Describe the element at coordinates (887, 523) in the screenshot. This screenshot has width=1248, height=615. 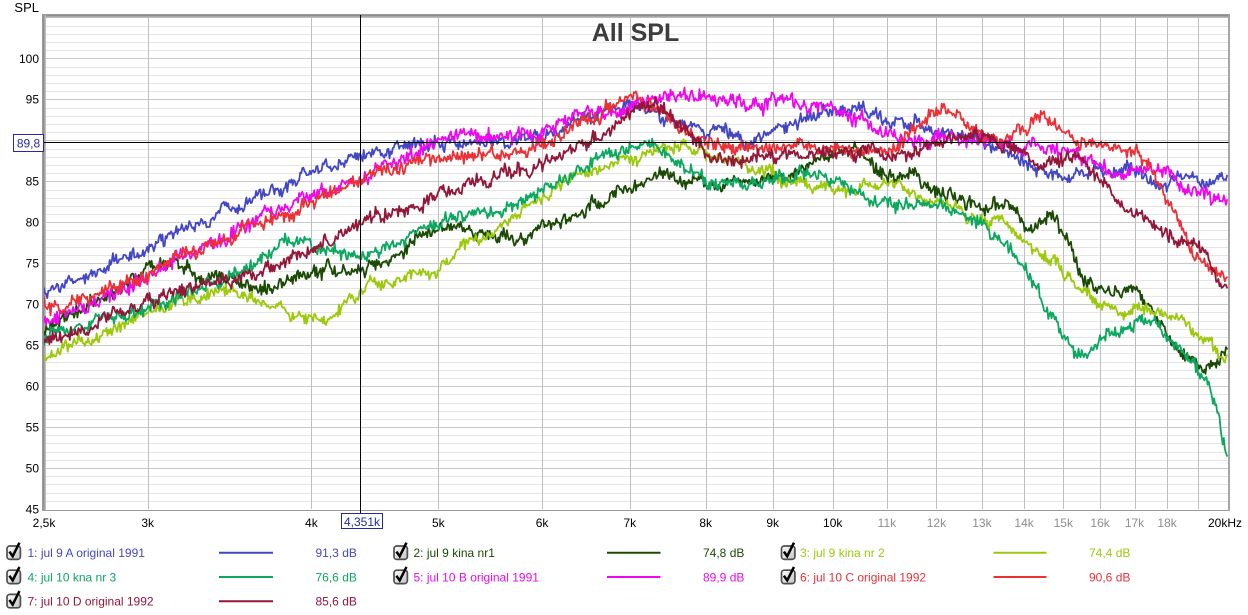
I see `svg-text: 11k` at that location.